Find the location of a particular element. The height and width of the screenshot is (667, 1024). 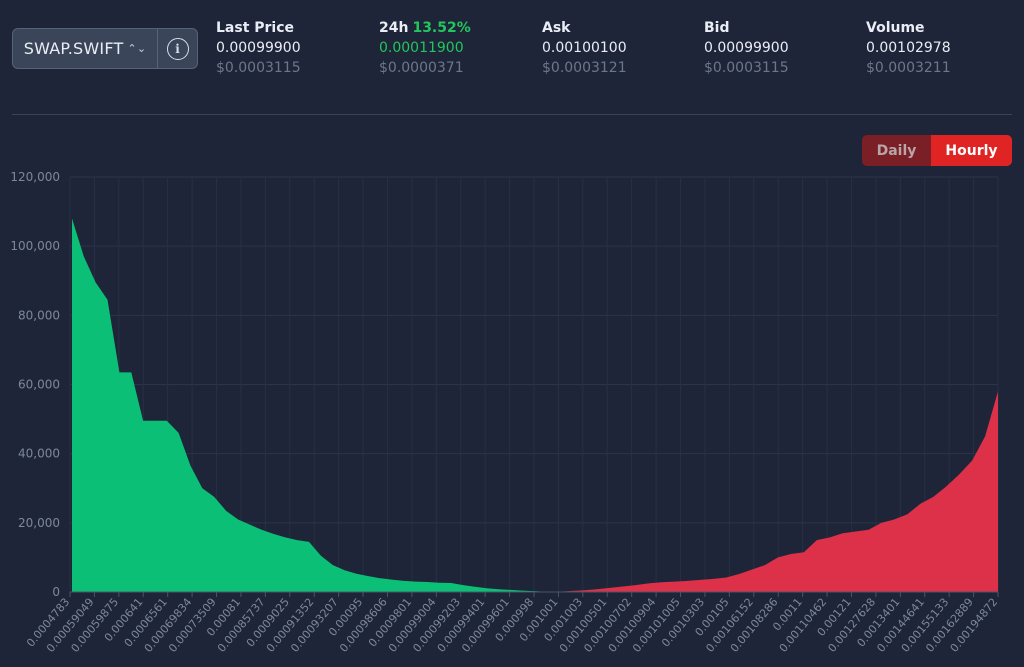

y-tick-label: 100,000 is located at coordinates (35, 246).